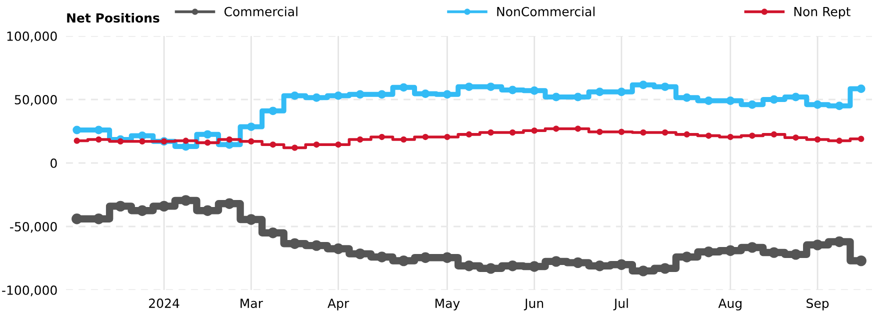 The height and width of the screenshot is (323, 890). Describe the element at coordinates (261, 11) in the screenshot. I see `legend-label: Commercial` at that location.